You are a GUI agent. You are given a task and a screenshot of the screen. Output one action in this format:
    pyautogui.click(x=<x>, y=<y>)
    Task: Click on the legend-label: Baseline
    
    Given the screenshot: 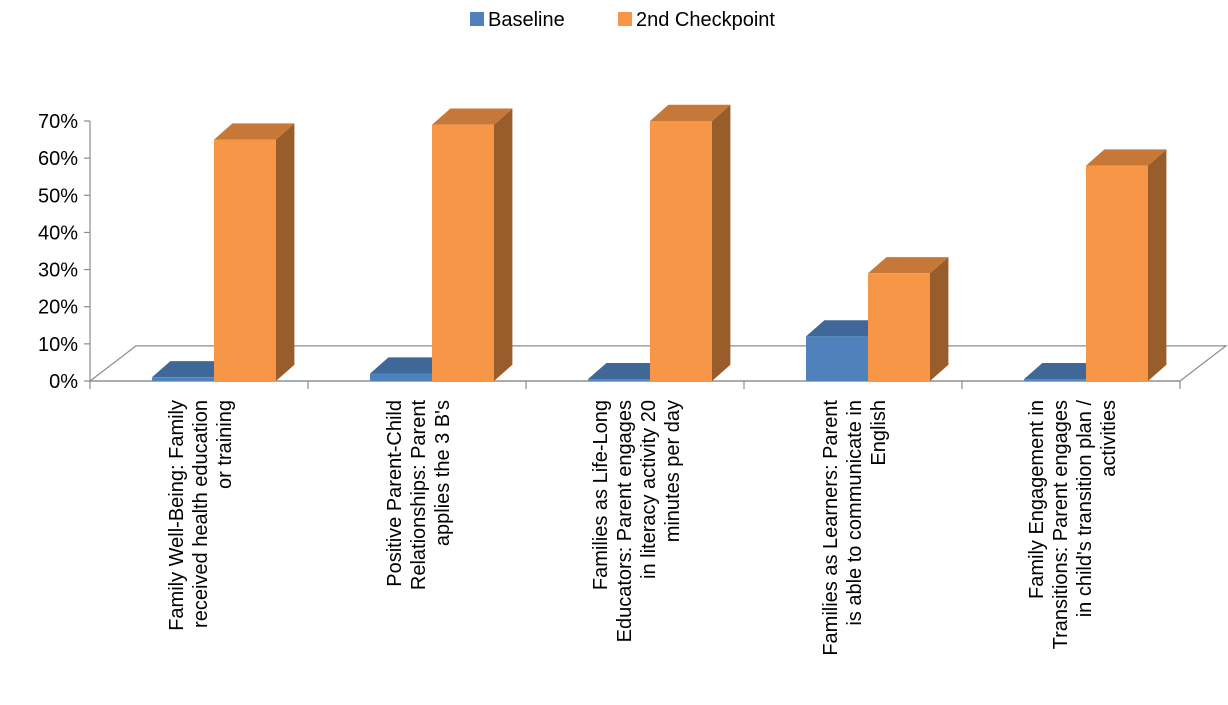 What is the action you would take?
    pyautogui.click(x=526, y=20)
    